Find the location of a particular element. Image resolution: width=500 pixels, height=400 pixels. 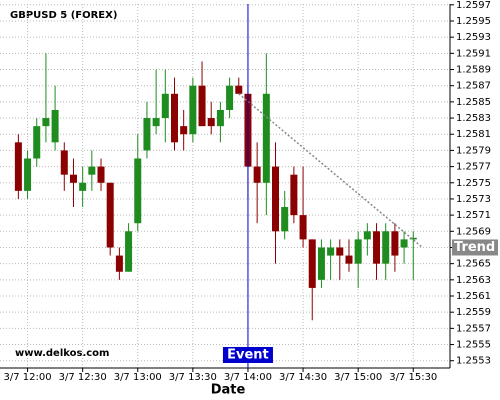

y-tick-label: 1.2557 is located at coordinates (473, 328).